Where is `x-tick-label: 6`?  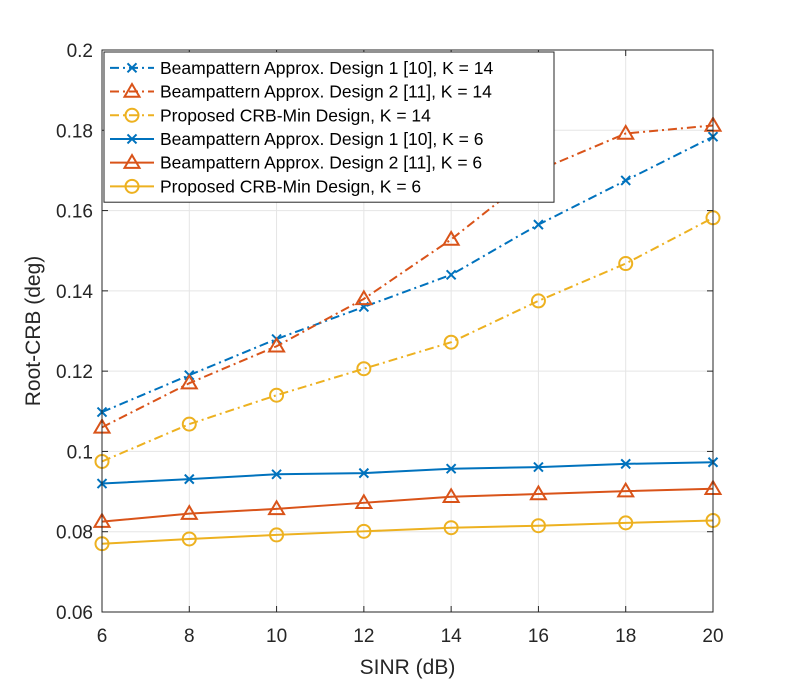
x-tick-label: 6 is located at coordinates (102, 636).